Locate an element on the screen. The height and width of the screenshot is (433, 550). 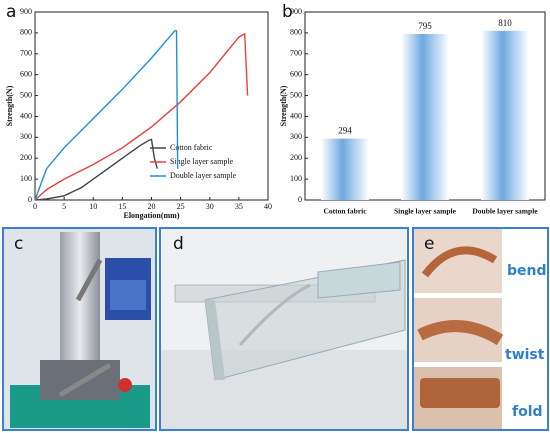
x-tick-label: 10 is located at coordinates (93, 206).